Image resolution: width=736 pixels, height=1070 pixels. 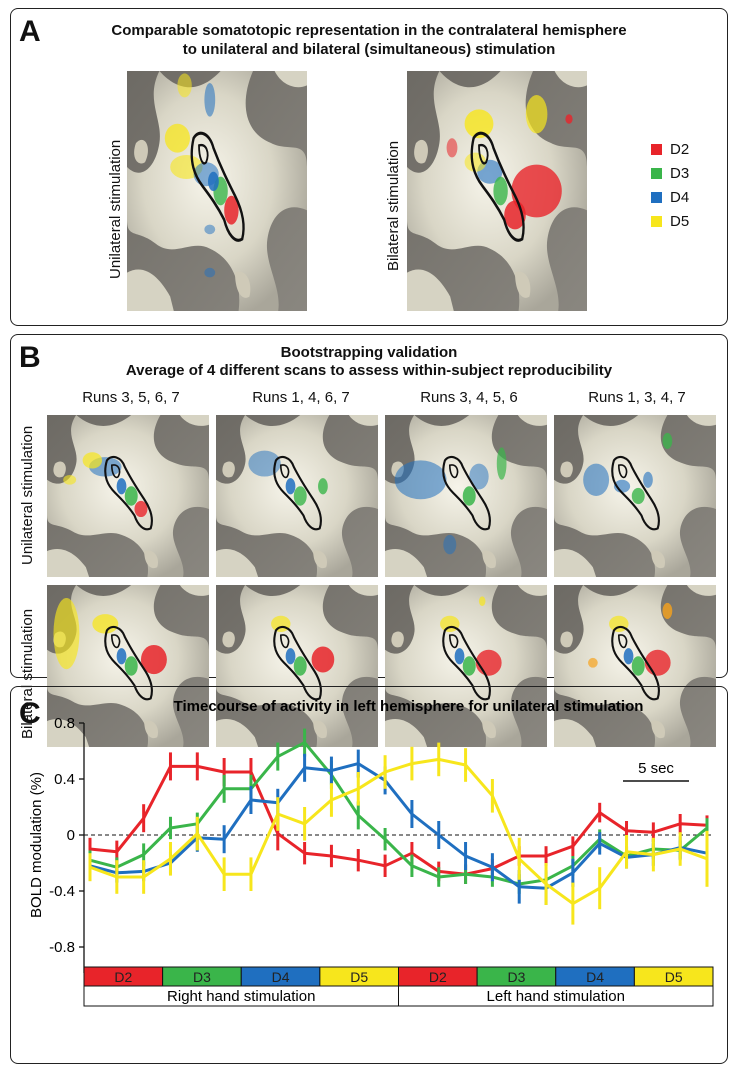 I want to click on y-axis-label: BOLD modulation (%), so click(x=36, y=845).